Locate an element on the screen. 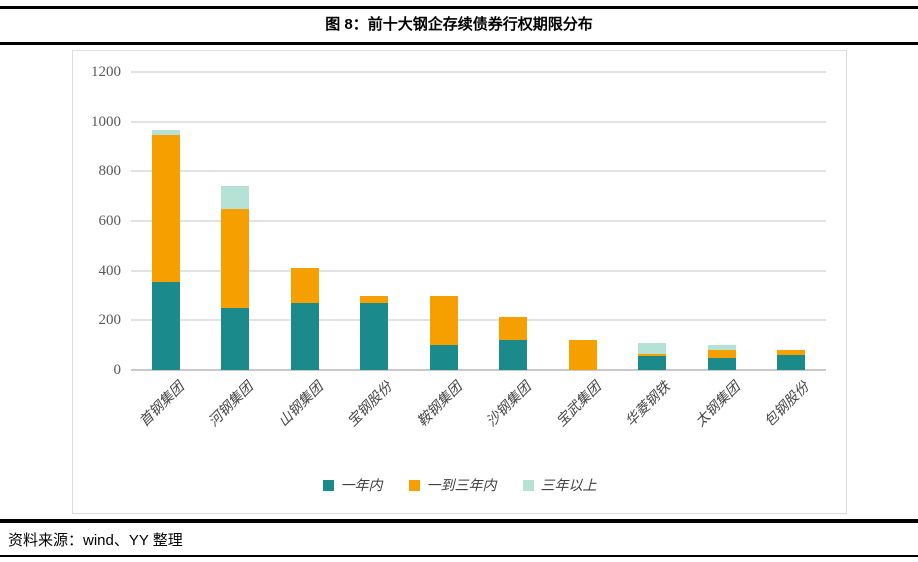 This screenshot has width=918, height=562. bottom-divider is located at coordinates (459, 556).